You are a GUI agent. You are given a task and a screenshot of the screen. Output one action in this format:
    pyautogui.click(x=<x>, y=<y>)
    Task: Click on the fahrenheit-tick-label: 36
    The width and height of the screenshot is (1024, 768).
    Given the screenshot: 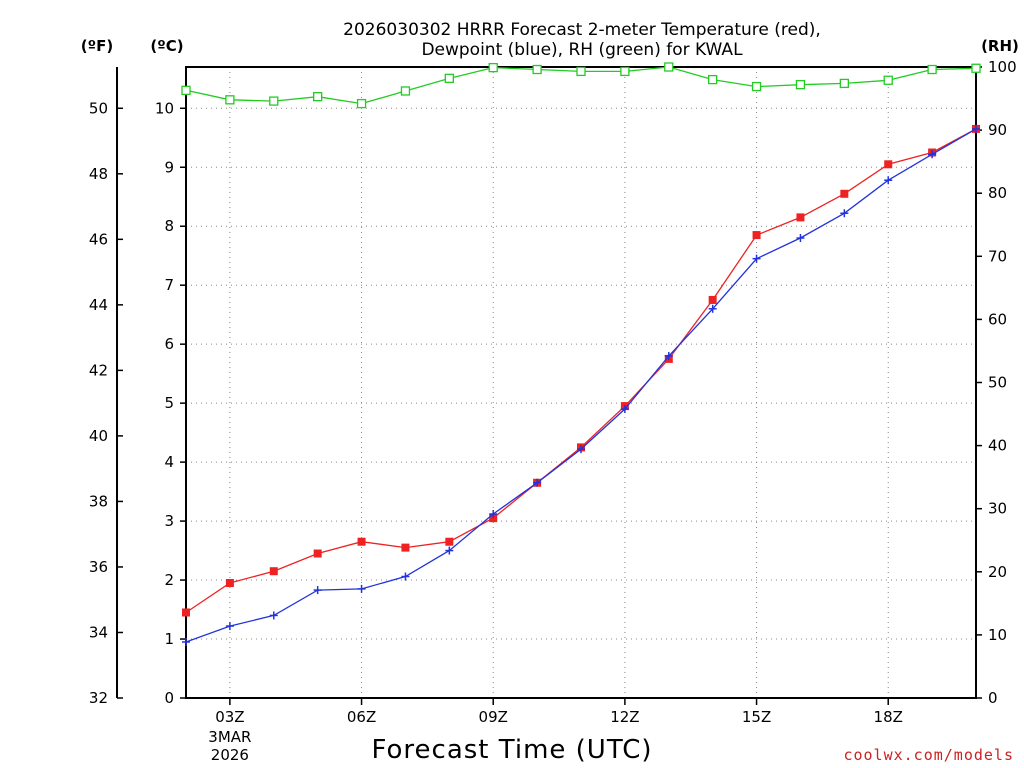 What is the action you would take?
    pyautogui.click(x=98, y=567)
    